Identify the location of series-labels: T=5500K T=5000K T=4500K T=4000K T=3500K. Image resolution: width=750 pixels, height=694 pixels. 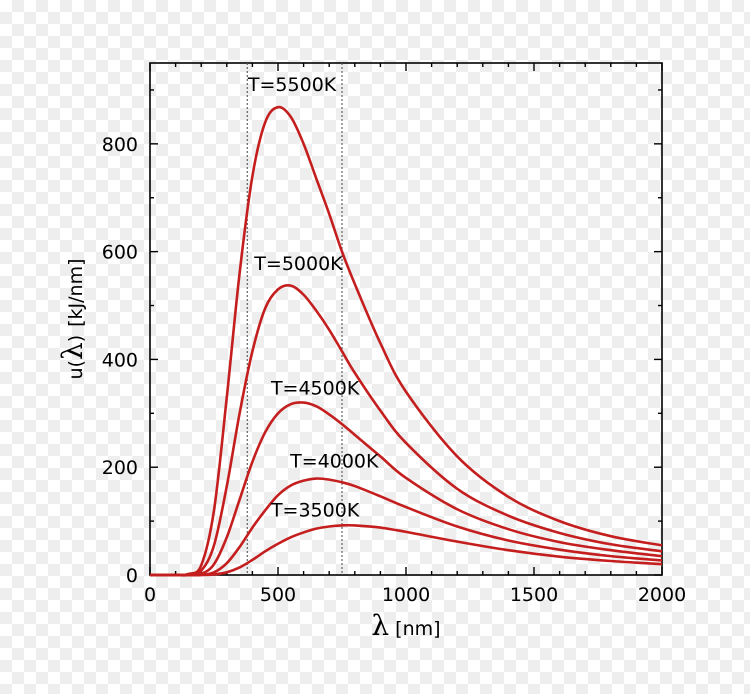
(313, 297).